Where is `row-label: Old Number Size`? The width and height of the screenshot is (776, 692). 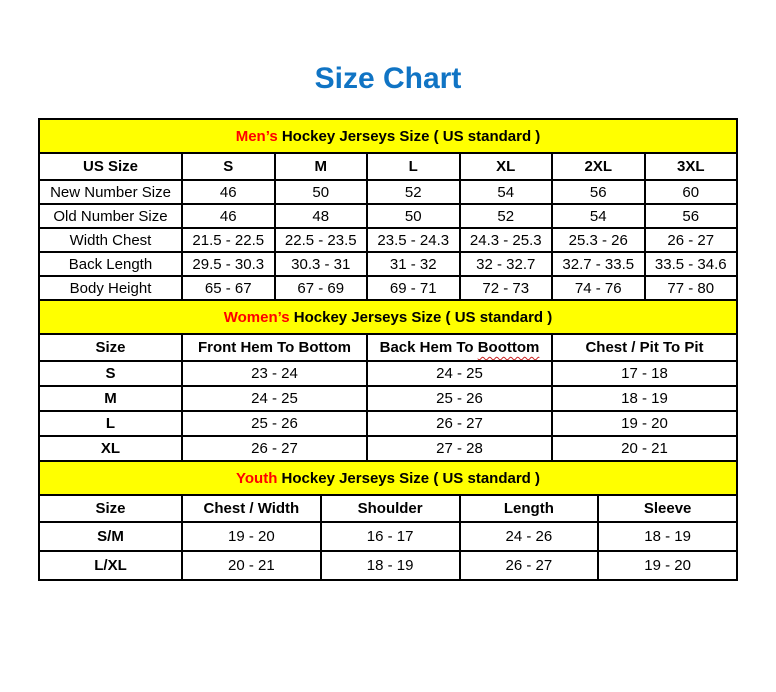 row-label: Old Number Size is located at coordinates (110, 216).